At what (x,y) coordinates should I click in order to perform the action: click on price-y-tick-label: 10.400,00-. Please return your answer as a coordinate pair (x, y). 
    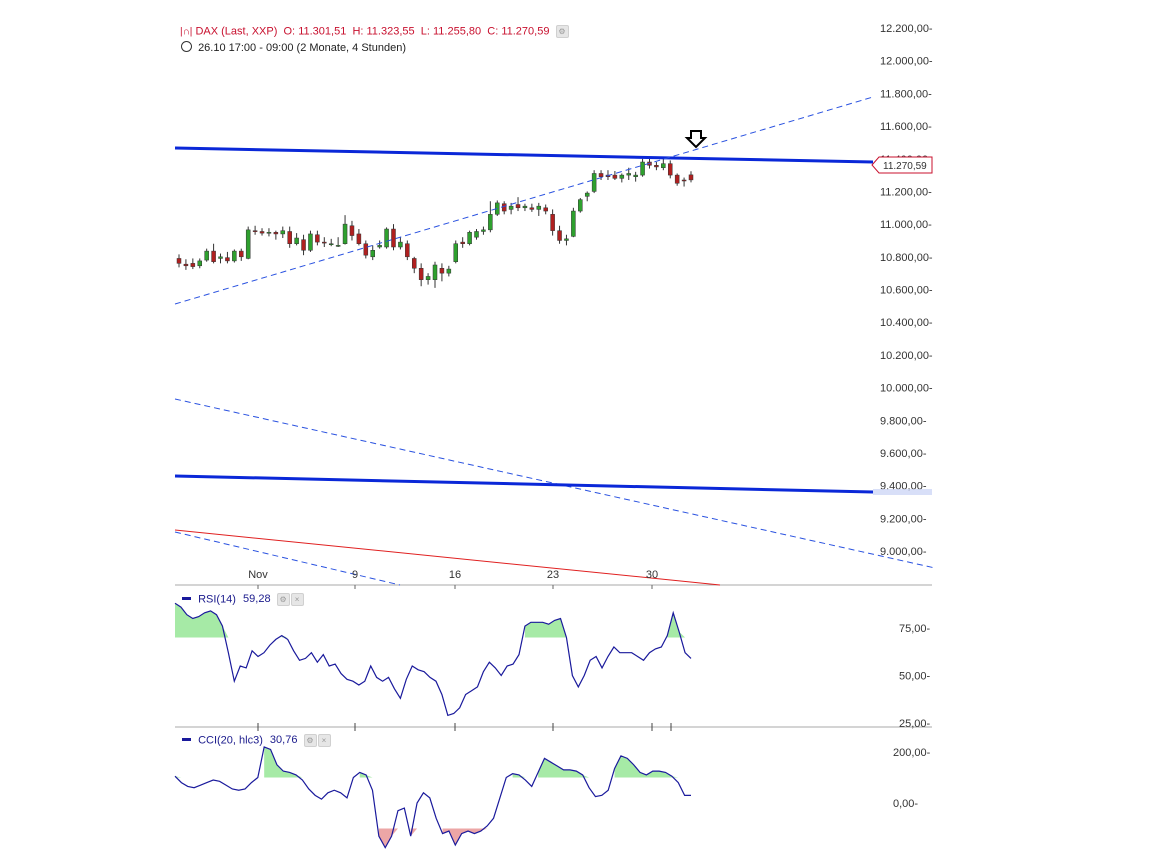
    Looking at the image, I should click on (906, 323).